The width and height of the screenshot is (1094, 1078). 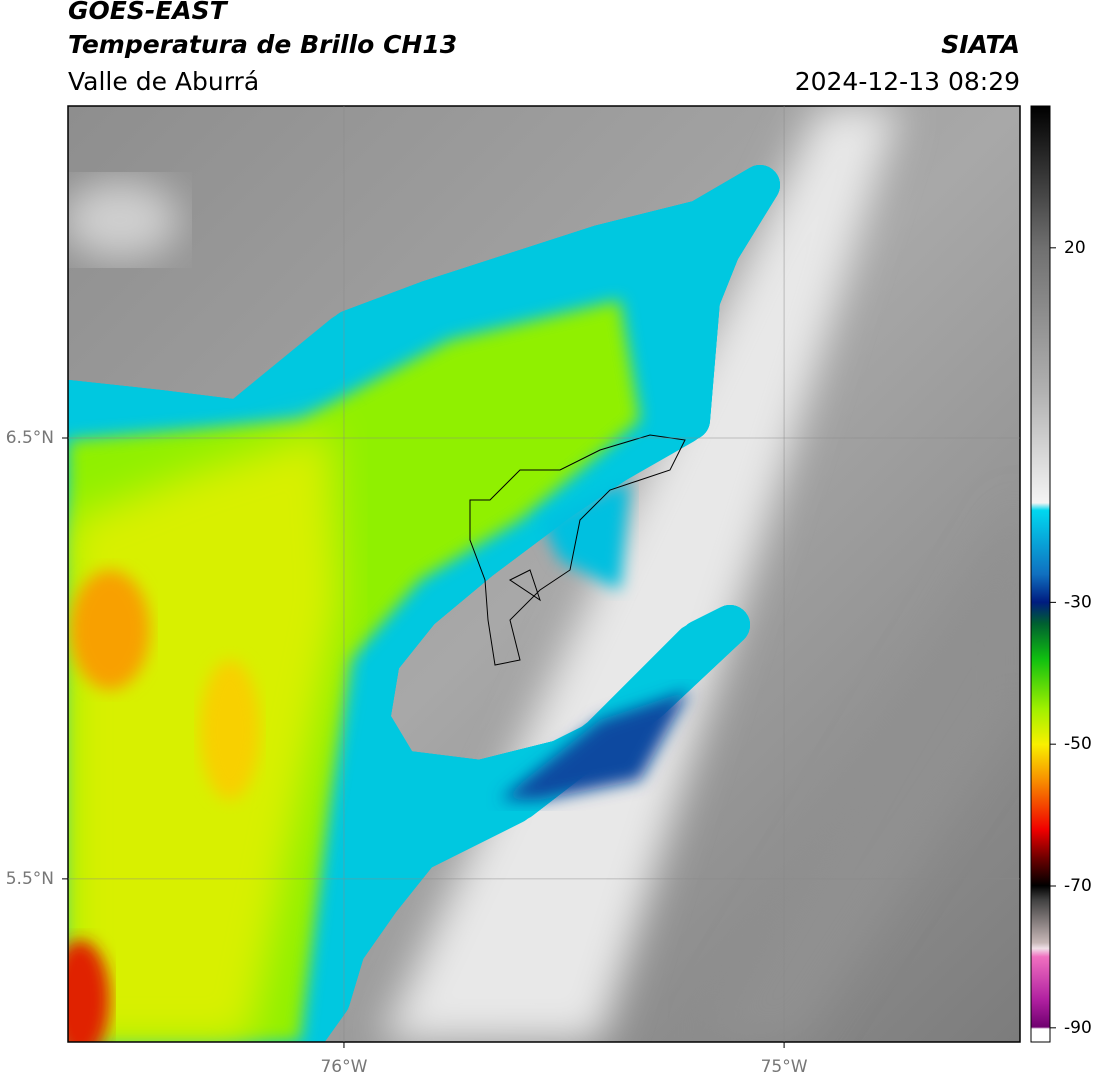 What do you see at coordinates (148, 12) in the screenshot?
I see `title: GOES-EAST` at bounding box center [148, 12].